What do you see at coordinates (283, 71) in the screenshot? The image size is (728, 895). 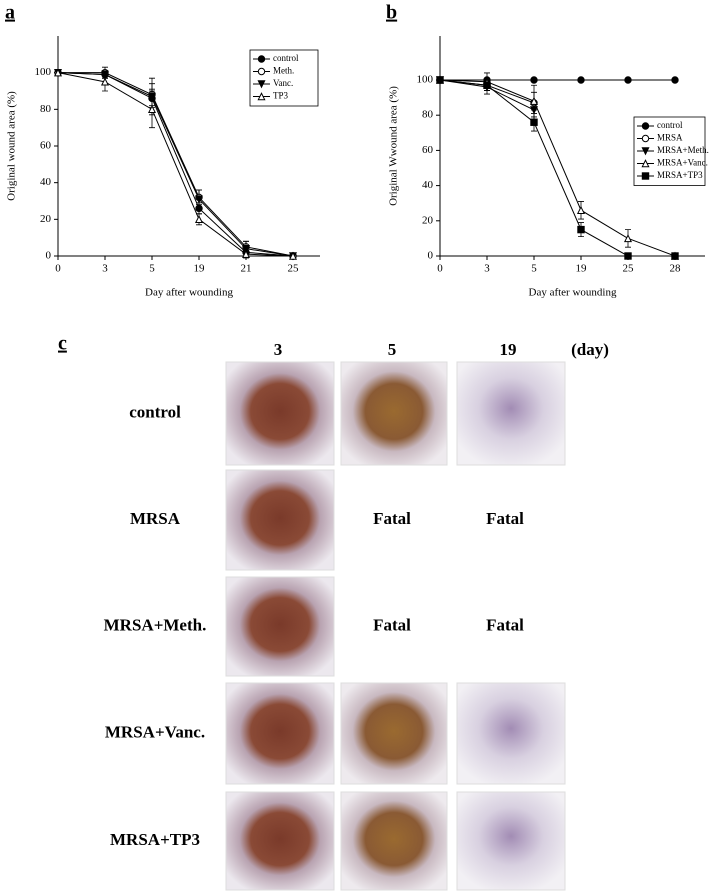 I see `legend-label: Meth.` at bounding box center [283, 71].